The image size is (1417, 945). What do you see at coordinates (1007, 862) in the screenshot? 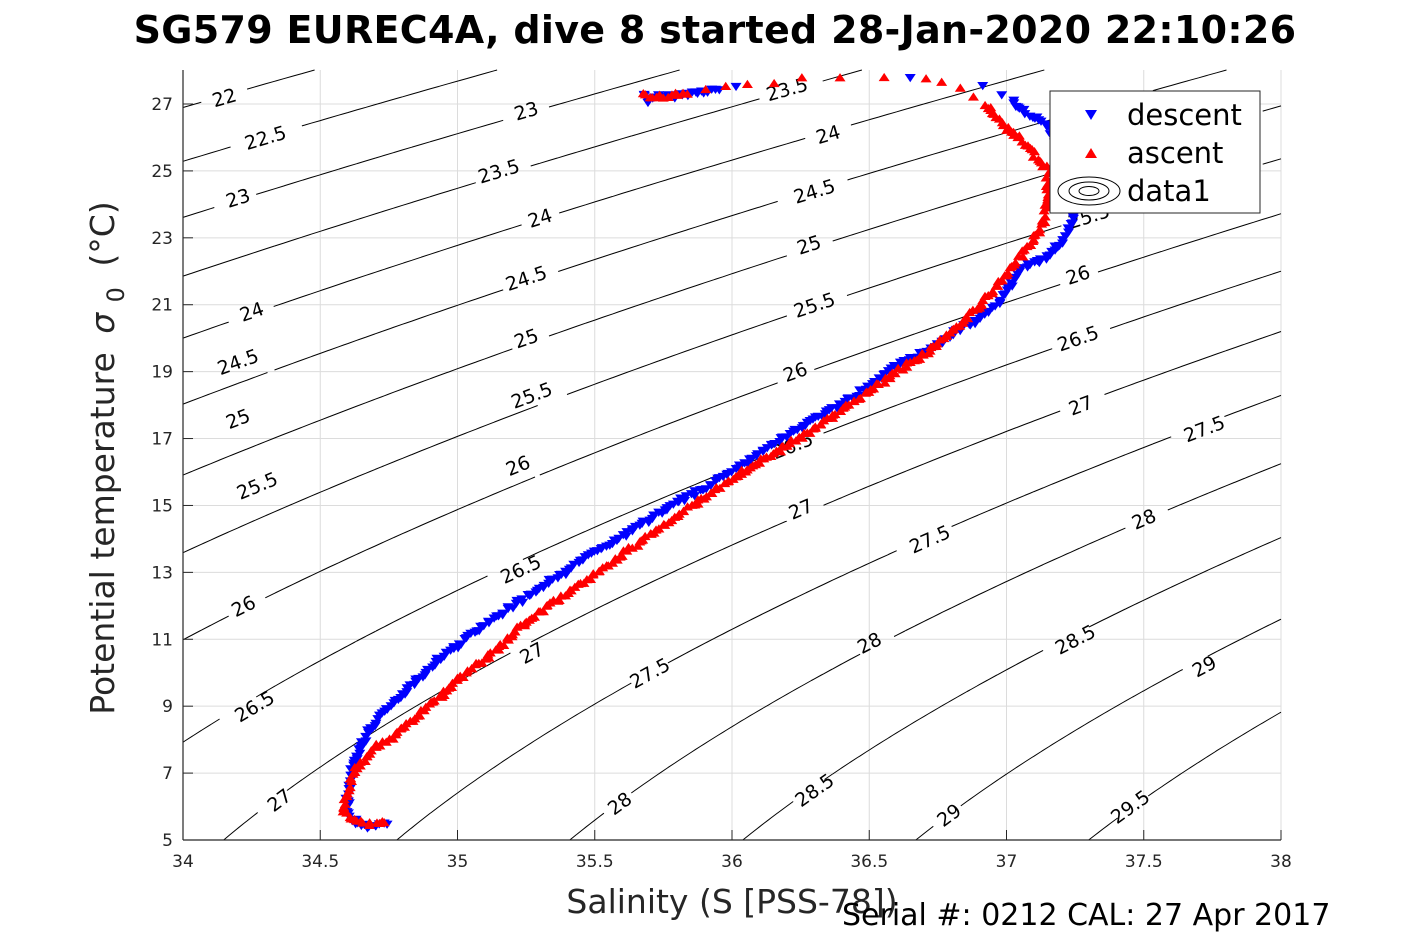
I see `x-tick-label: 37` at bounding box center [1007, 862].